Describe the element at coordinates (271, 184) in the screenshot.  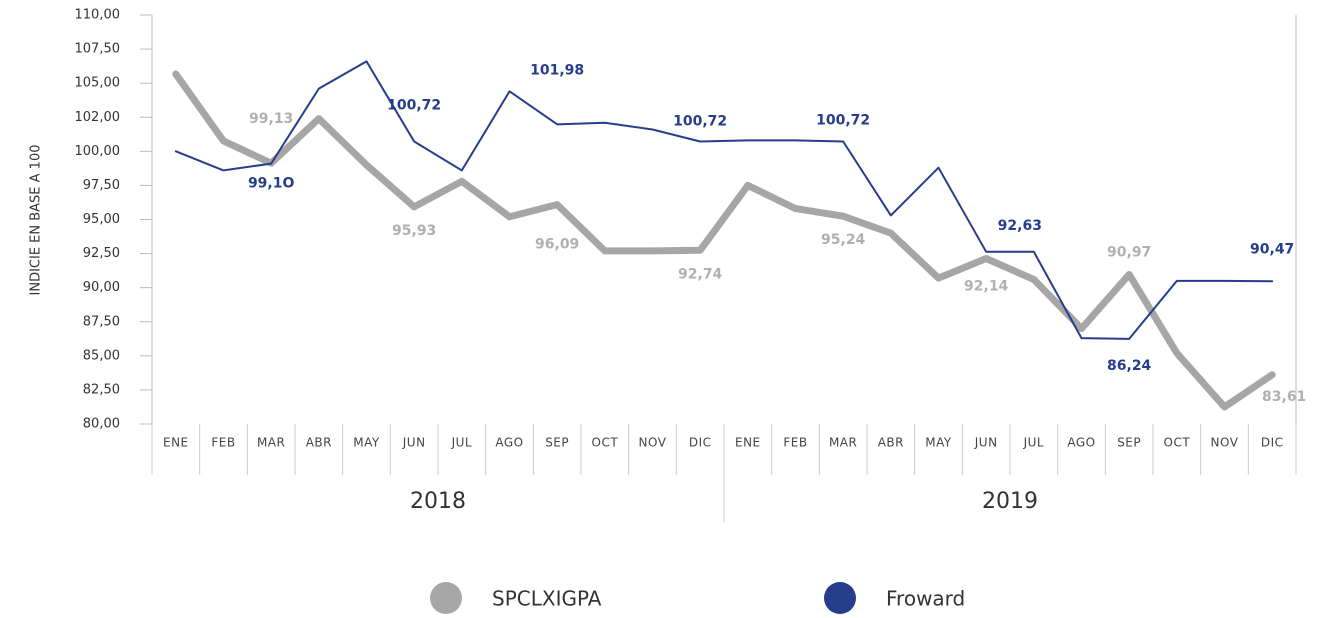
I see `value-label: 99,1O` at that location.